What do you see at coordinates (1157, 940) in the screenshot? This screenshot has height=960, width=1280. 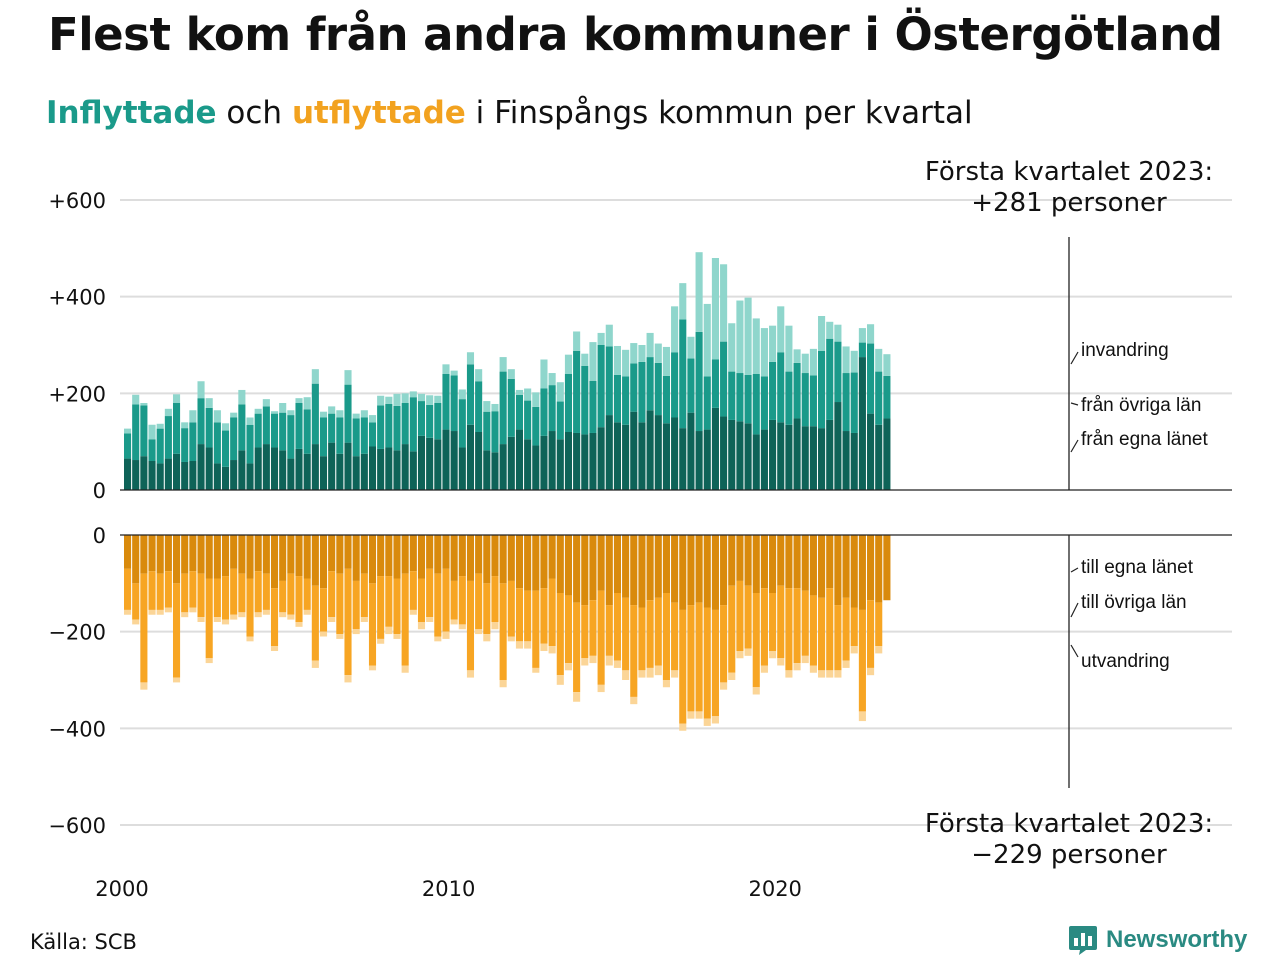 I see `newsworthy-logo: Newsworthy` at bounding box center [1157, 940].